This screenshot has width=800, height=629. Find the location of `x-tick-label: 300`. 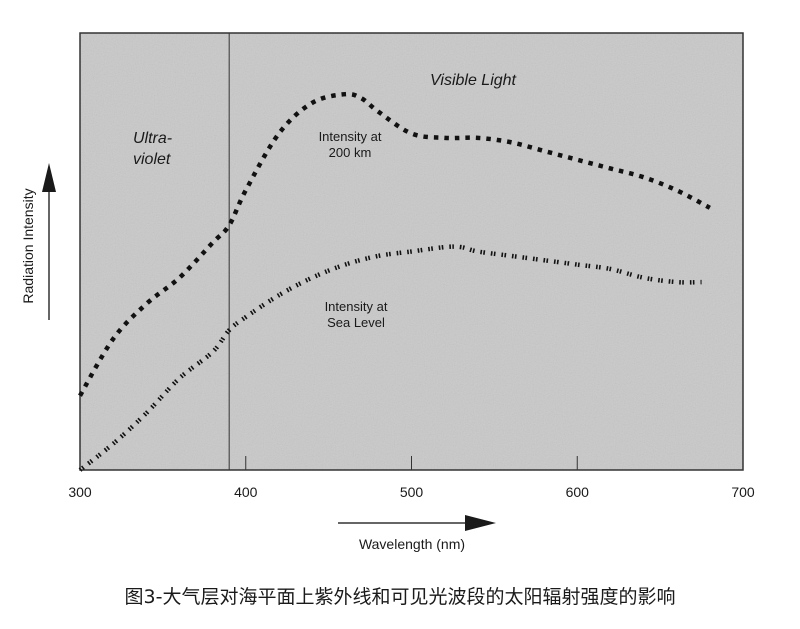

x-tick-label: 300 is located at coordinates (80, 492).